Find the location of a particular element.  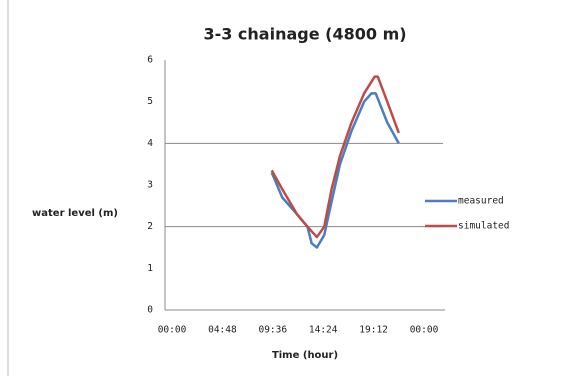

chart-title: 3-3 chainage (4800 m) is located at coordinates (304, 34).